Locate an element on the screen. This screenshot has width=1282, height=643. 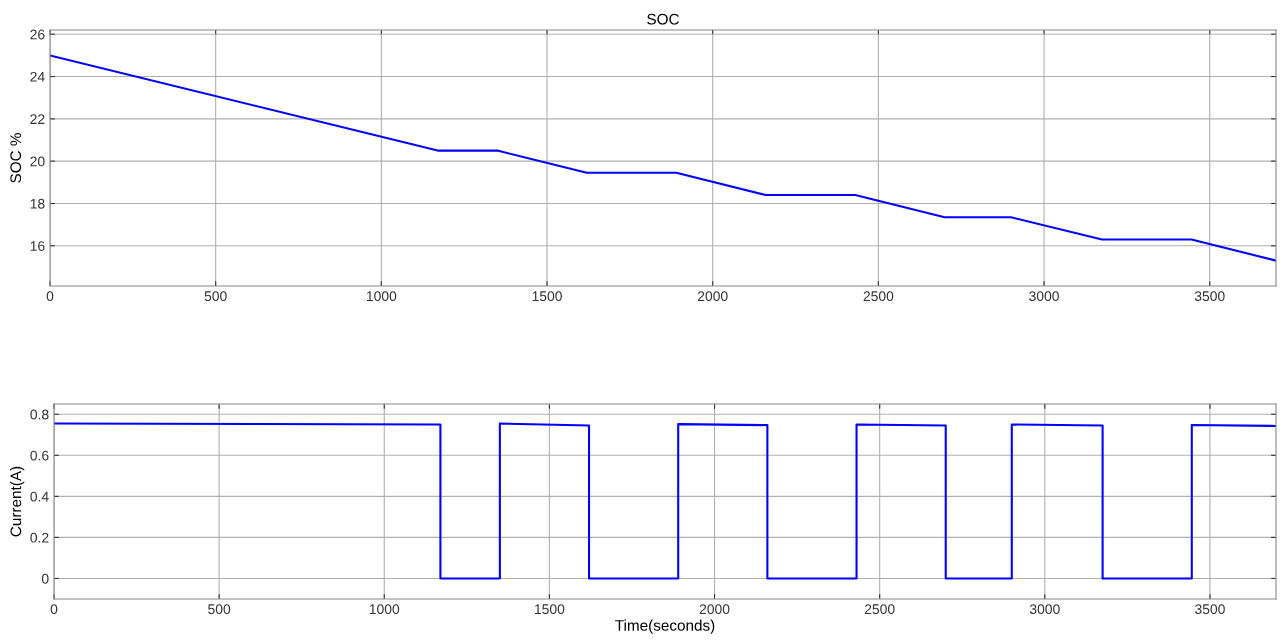
x-axis-title: Time(seconds) is located at coordinates (665, 626).